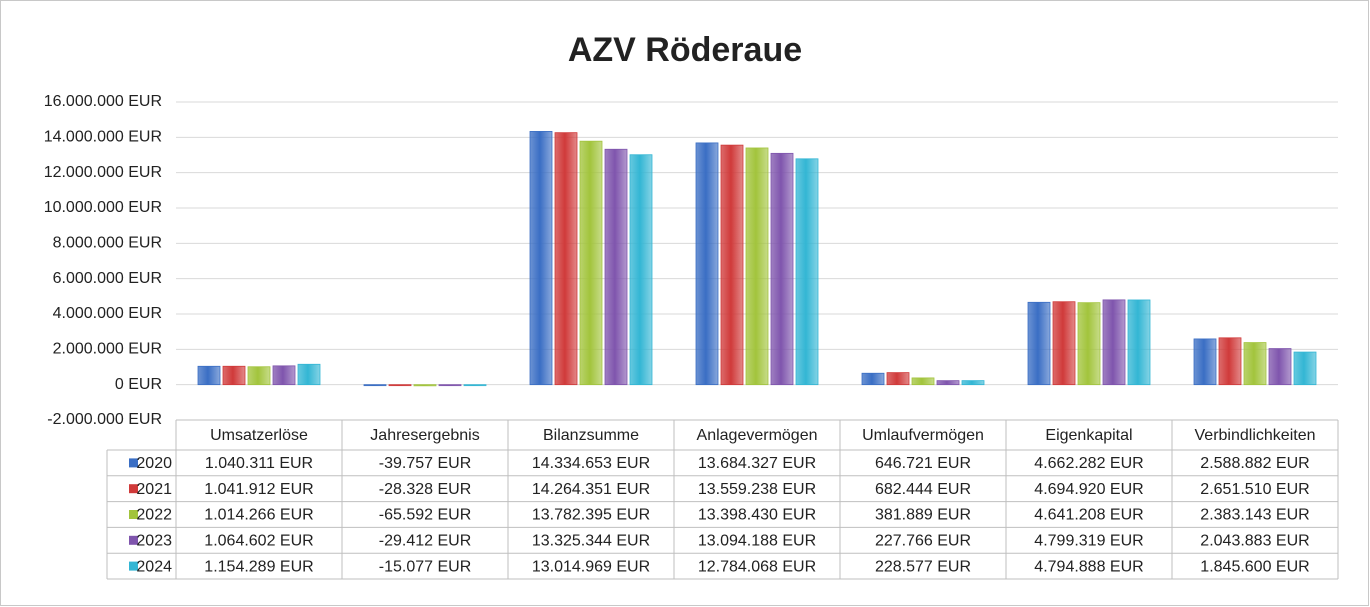 The image size is (1370, 607). I want to click on legend-label: 2022, so click(154, 515).